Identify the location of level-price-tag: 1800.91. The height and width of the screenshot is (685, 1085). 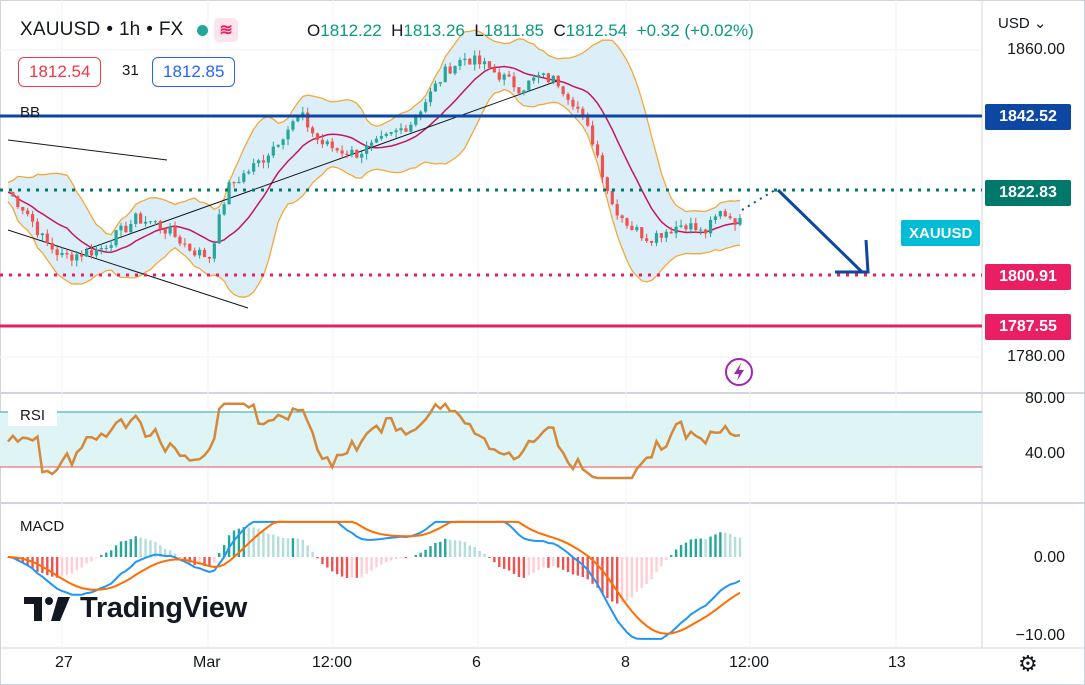
(1028, 277).